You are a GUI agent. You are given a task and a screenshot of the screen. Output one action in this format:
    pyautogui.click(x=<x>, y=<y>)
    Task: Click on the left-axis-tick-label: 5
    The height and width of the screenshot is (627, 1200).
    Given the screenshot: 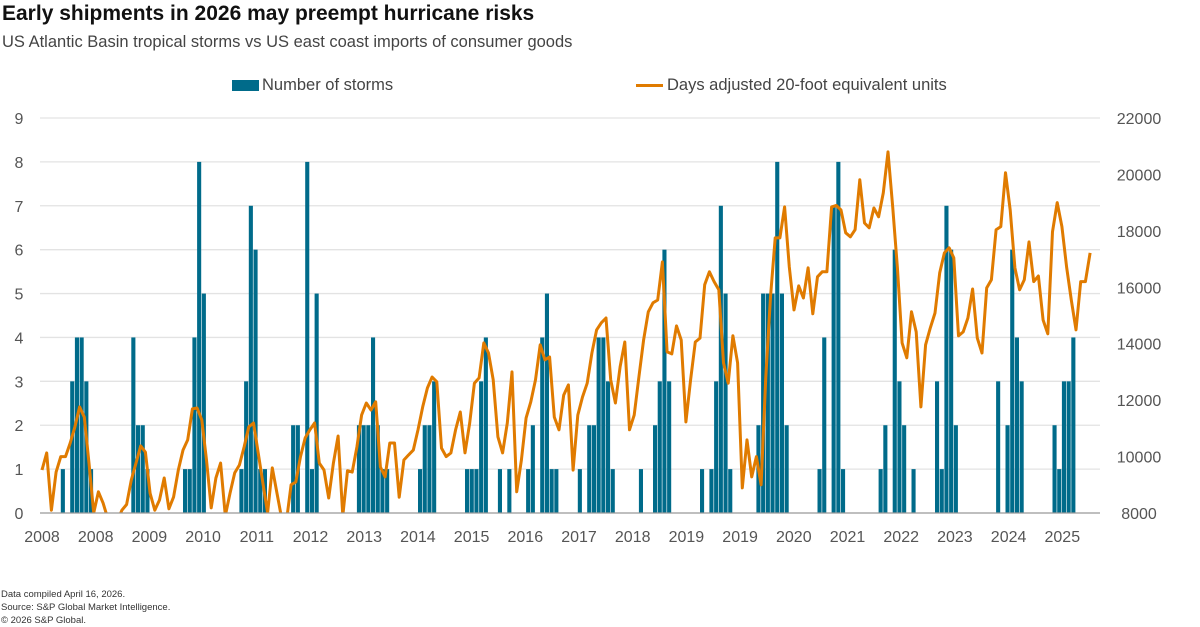 What is the action you would take?
    pyautogui.click(x=19, y=295)
    